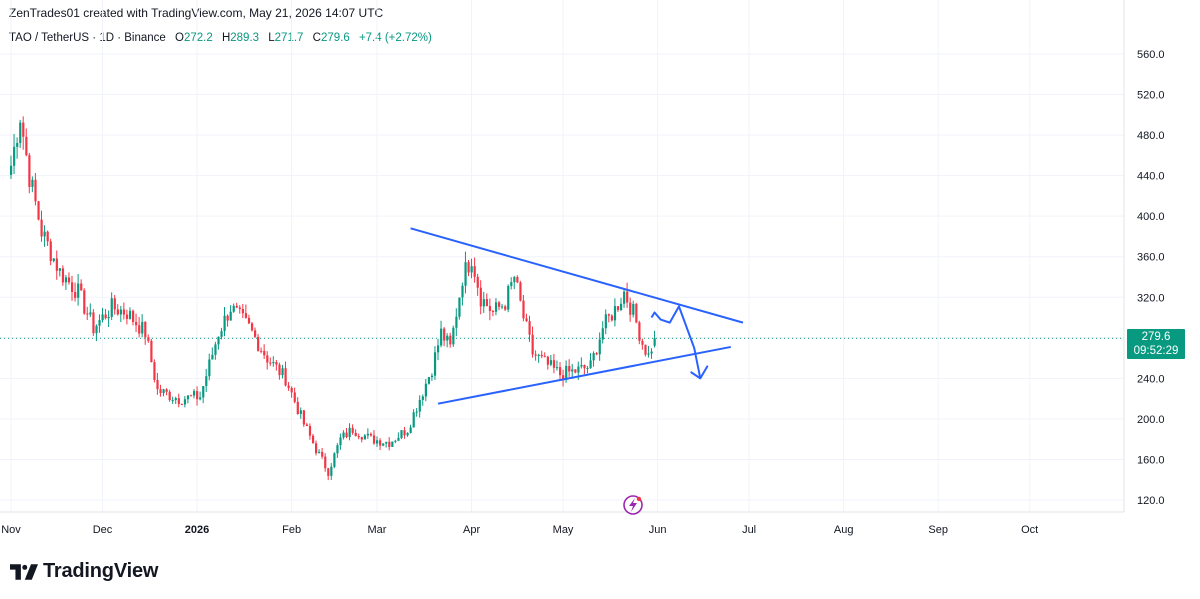  Describe the element at coordinates (1156, 344) in the screenshot. I see `last-price-label: 279.6 09:52:29` at that location.